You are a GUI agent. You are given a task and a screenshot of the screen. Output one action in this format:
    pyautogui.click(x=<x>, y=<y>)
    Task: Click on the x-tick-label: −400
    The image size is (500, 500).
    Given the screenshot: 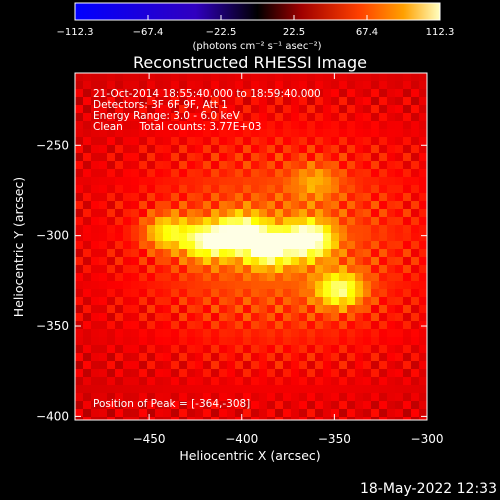 What is the action you would take?
    pyautogui.click(x=241, y=439)
    